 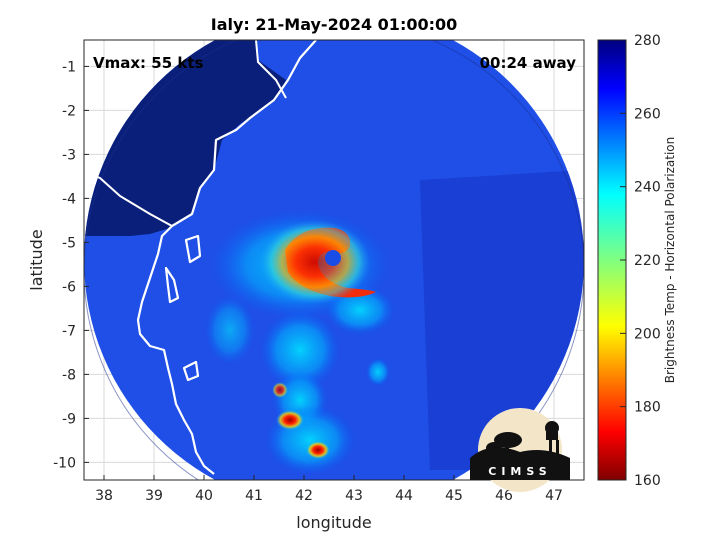 What do you see at coordinates (300, 350) in the screenshot?
I see `band-south` at bounding box center [300, 350].